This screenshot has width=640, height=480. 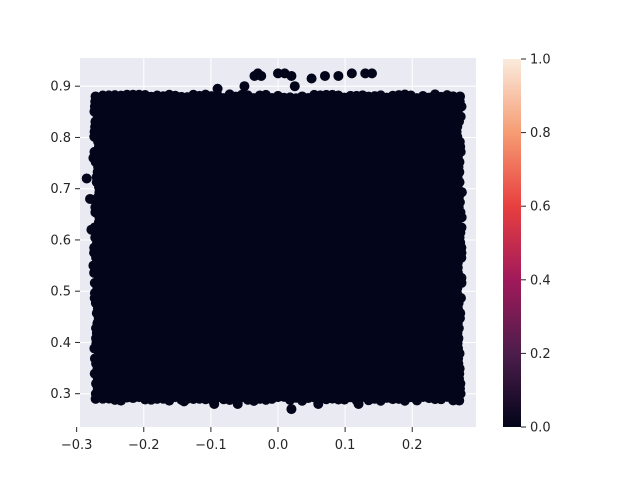 What do you see at coordinates (540, 428) in the screenshot?
I see `colorbar-tick-label: 0.0` at bounding box center [540, 428].